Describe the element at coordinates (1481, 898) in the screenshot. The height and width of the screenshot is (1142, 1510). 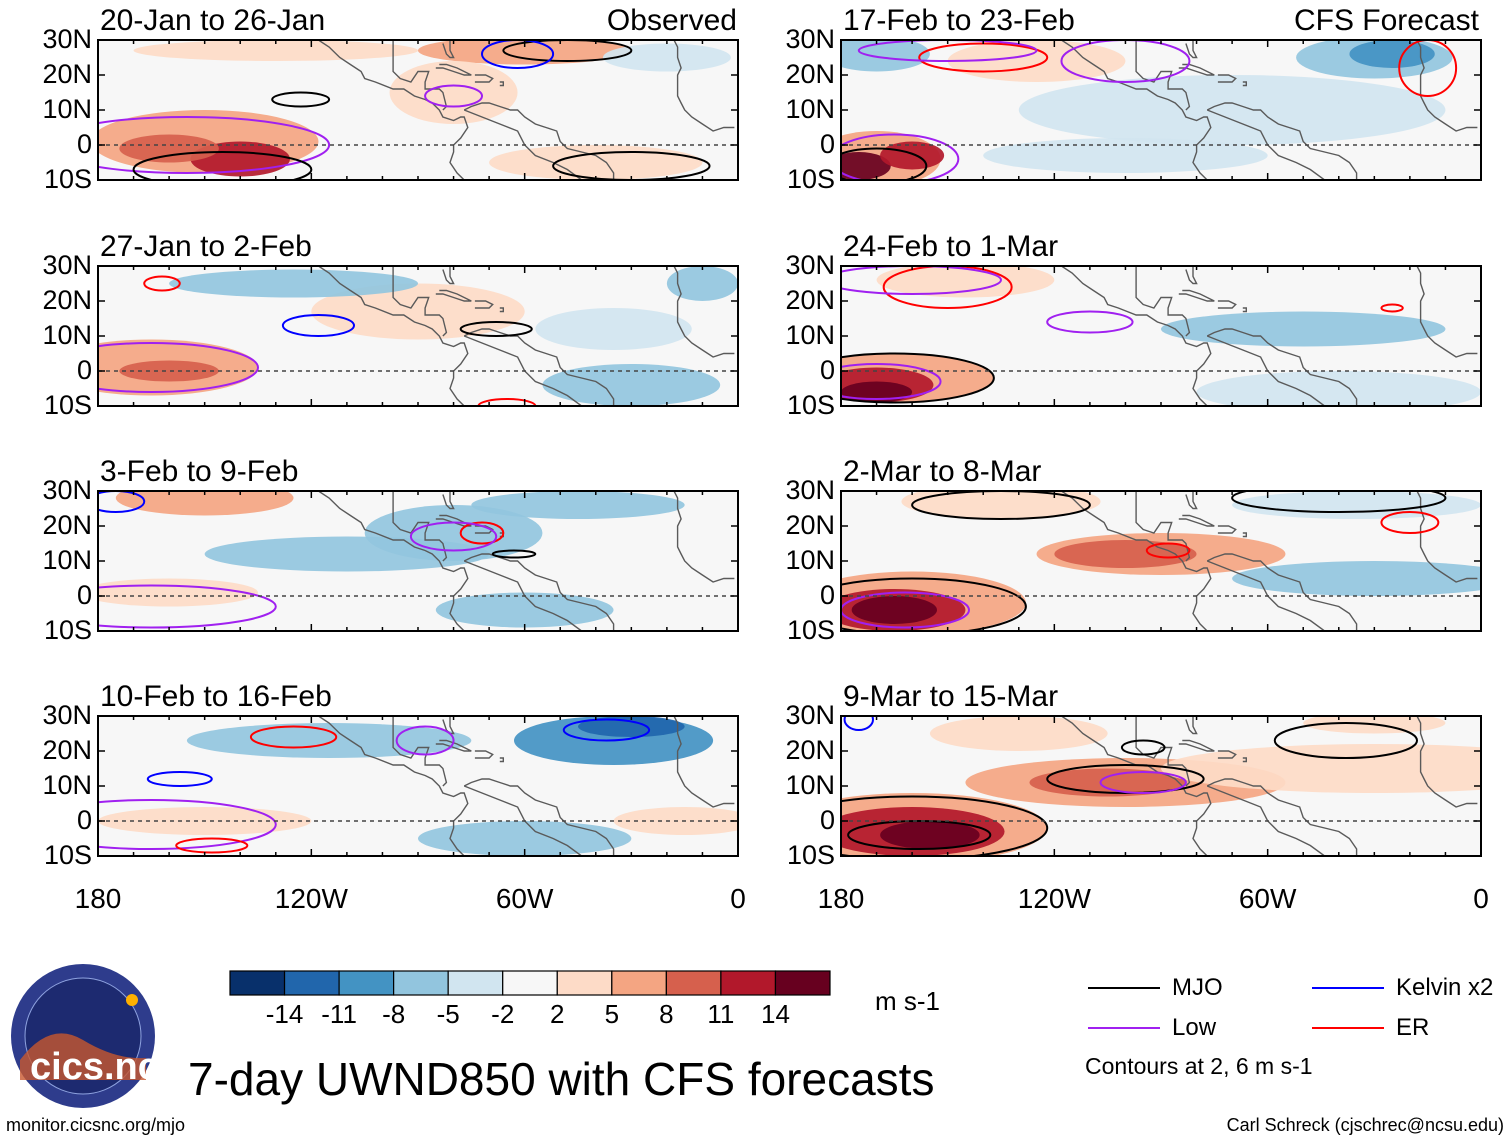
I see `lon-label: 0` at that location.